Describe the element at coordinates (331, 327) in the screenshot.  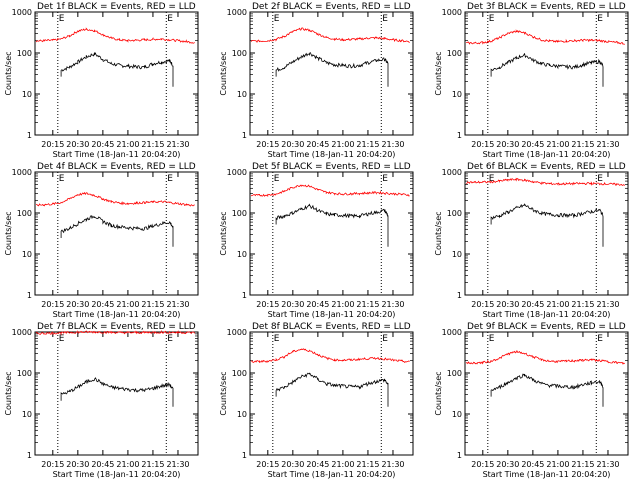
I see `panel-title: Det 8f BLACK = Events, RED = LLD` at that location.